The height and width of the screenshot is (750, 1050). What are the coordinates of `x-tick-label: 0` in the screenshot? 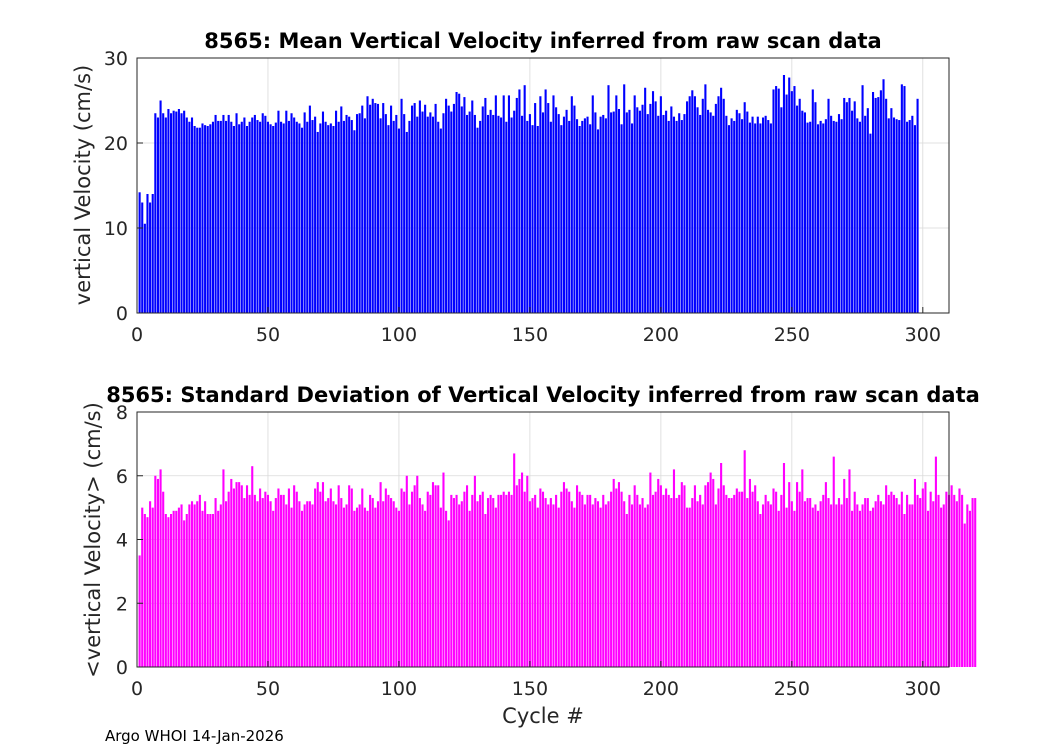 It's located at (137, 335).